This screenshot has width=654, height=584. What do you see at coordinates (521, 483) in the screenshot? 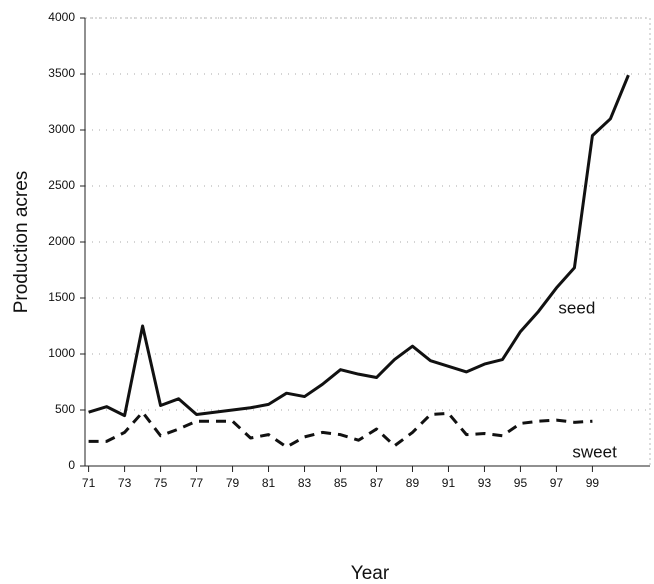
I see `x-tick-label: 95` at bounding box center [521, 483].